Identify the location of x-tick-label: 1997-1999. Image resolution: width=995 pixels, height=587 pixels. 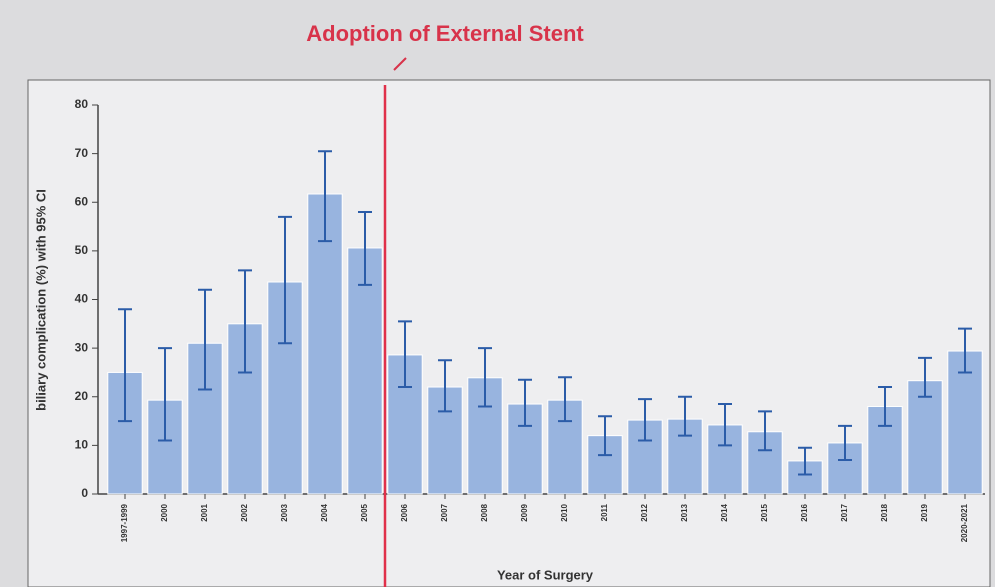
(124, 522).